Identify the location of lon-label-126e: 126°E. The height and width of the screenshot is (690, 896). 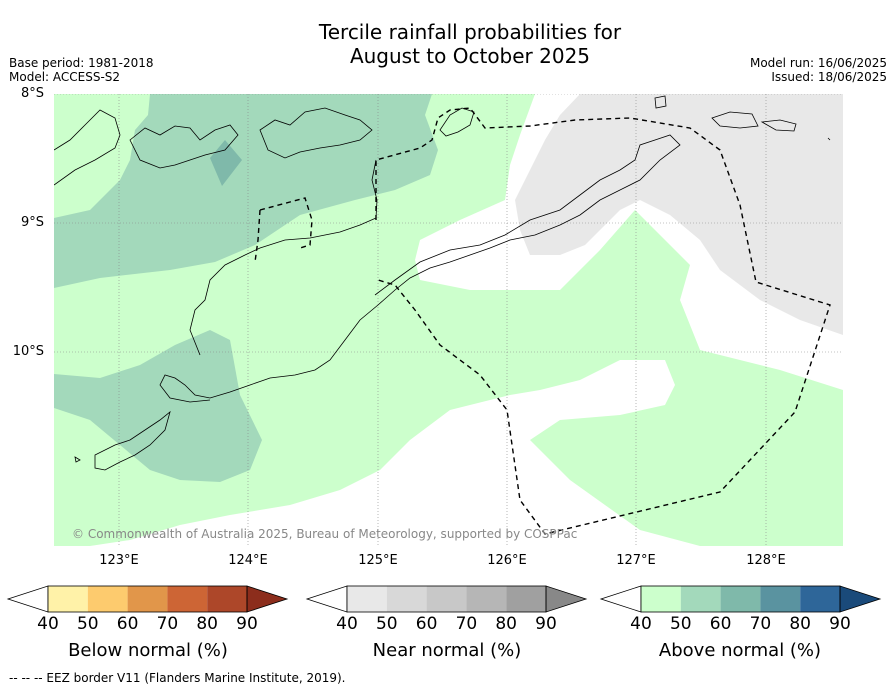
(507, 560).